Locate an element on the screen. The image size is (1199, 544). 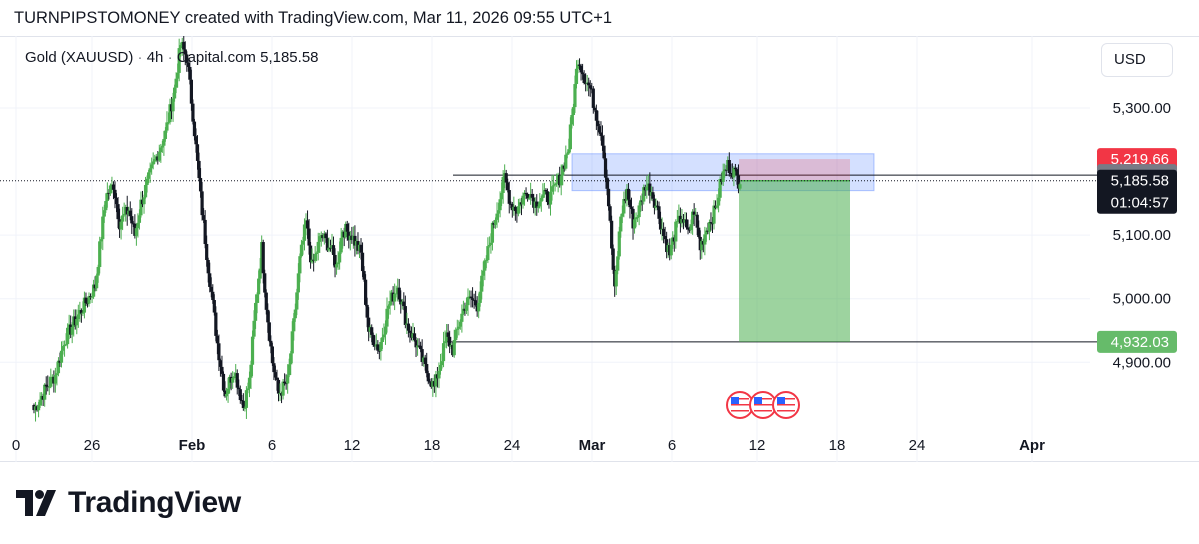
time-axis: 0 26 Feb 6 12 18 24 Mar 6 12 18 24 Apr is located at coordinates (528, 445).